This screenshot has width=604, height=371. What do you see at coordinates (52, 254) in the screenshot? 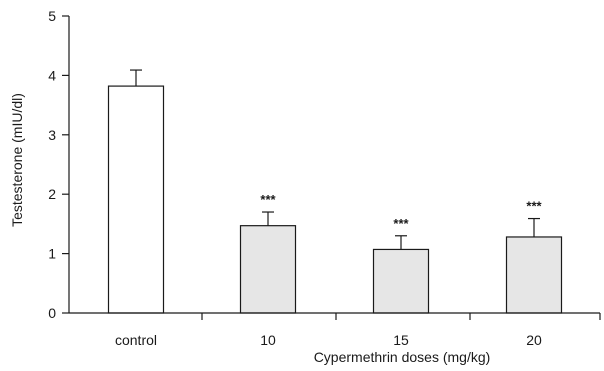
I see `y-tick-label: 1` at bounding box center [52, 254].